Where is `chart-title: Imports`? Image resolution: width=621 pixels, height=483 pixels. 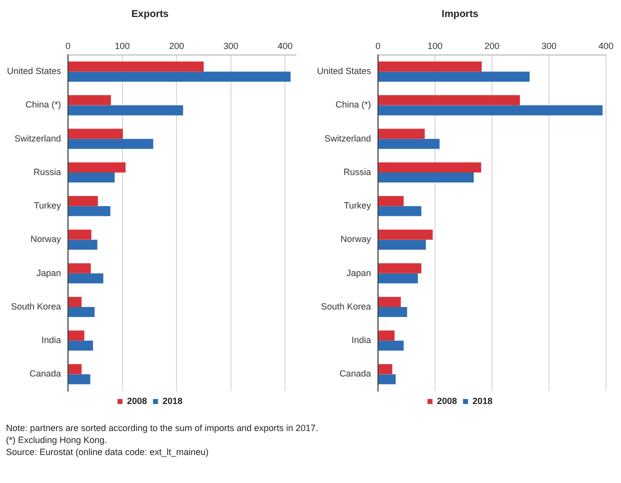
chart-title: Imports is located at coordinates (460, 14).